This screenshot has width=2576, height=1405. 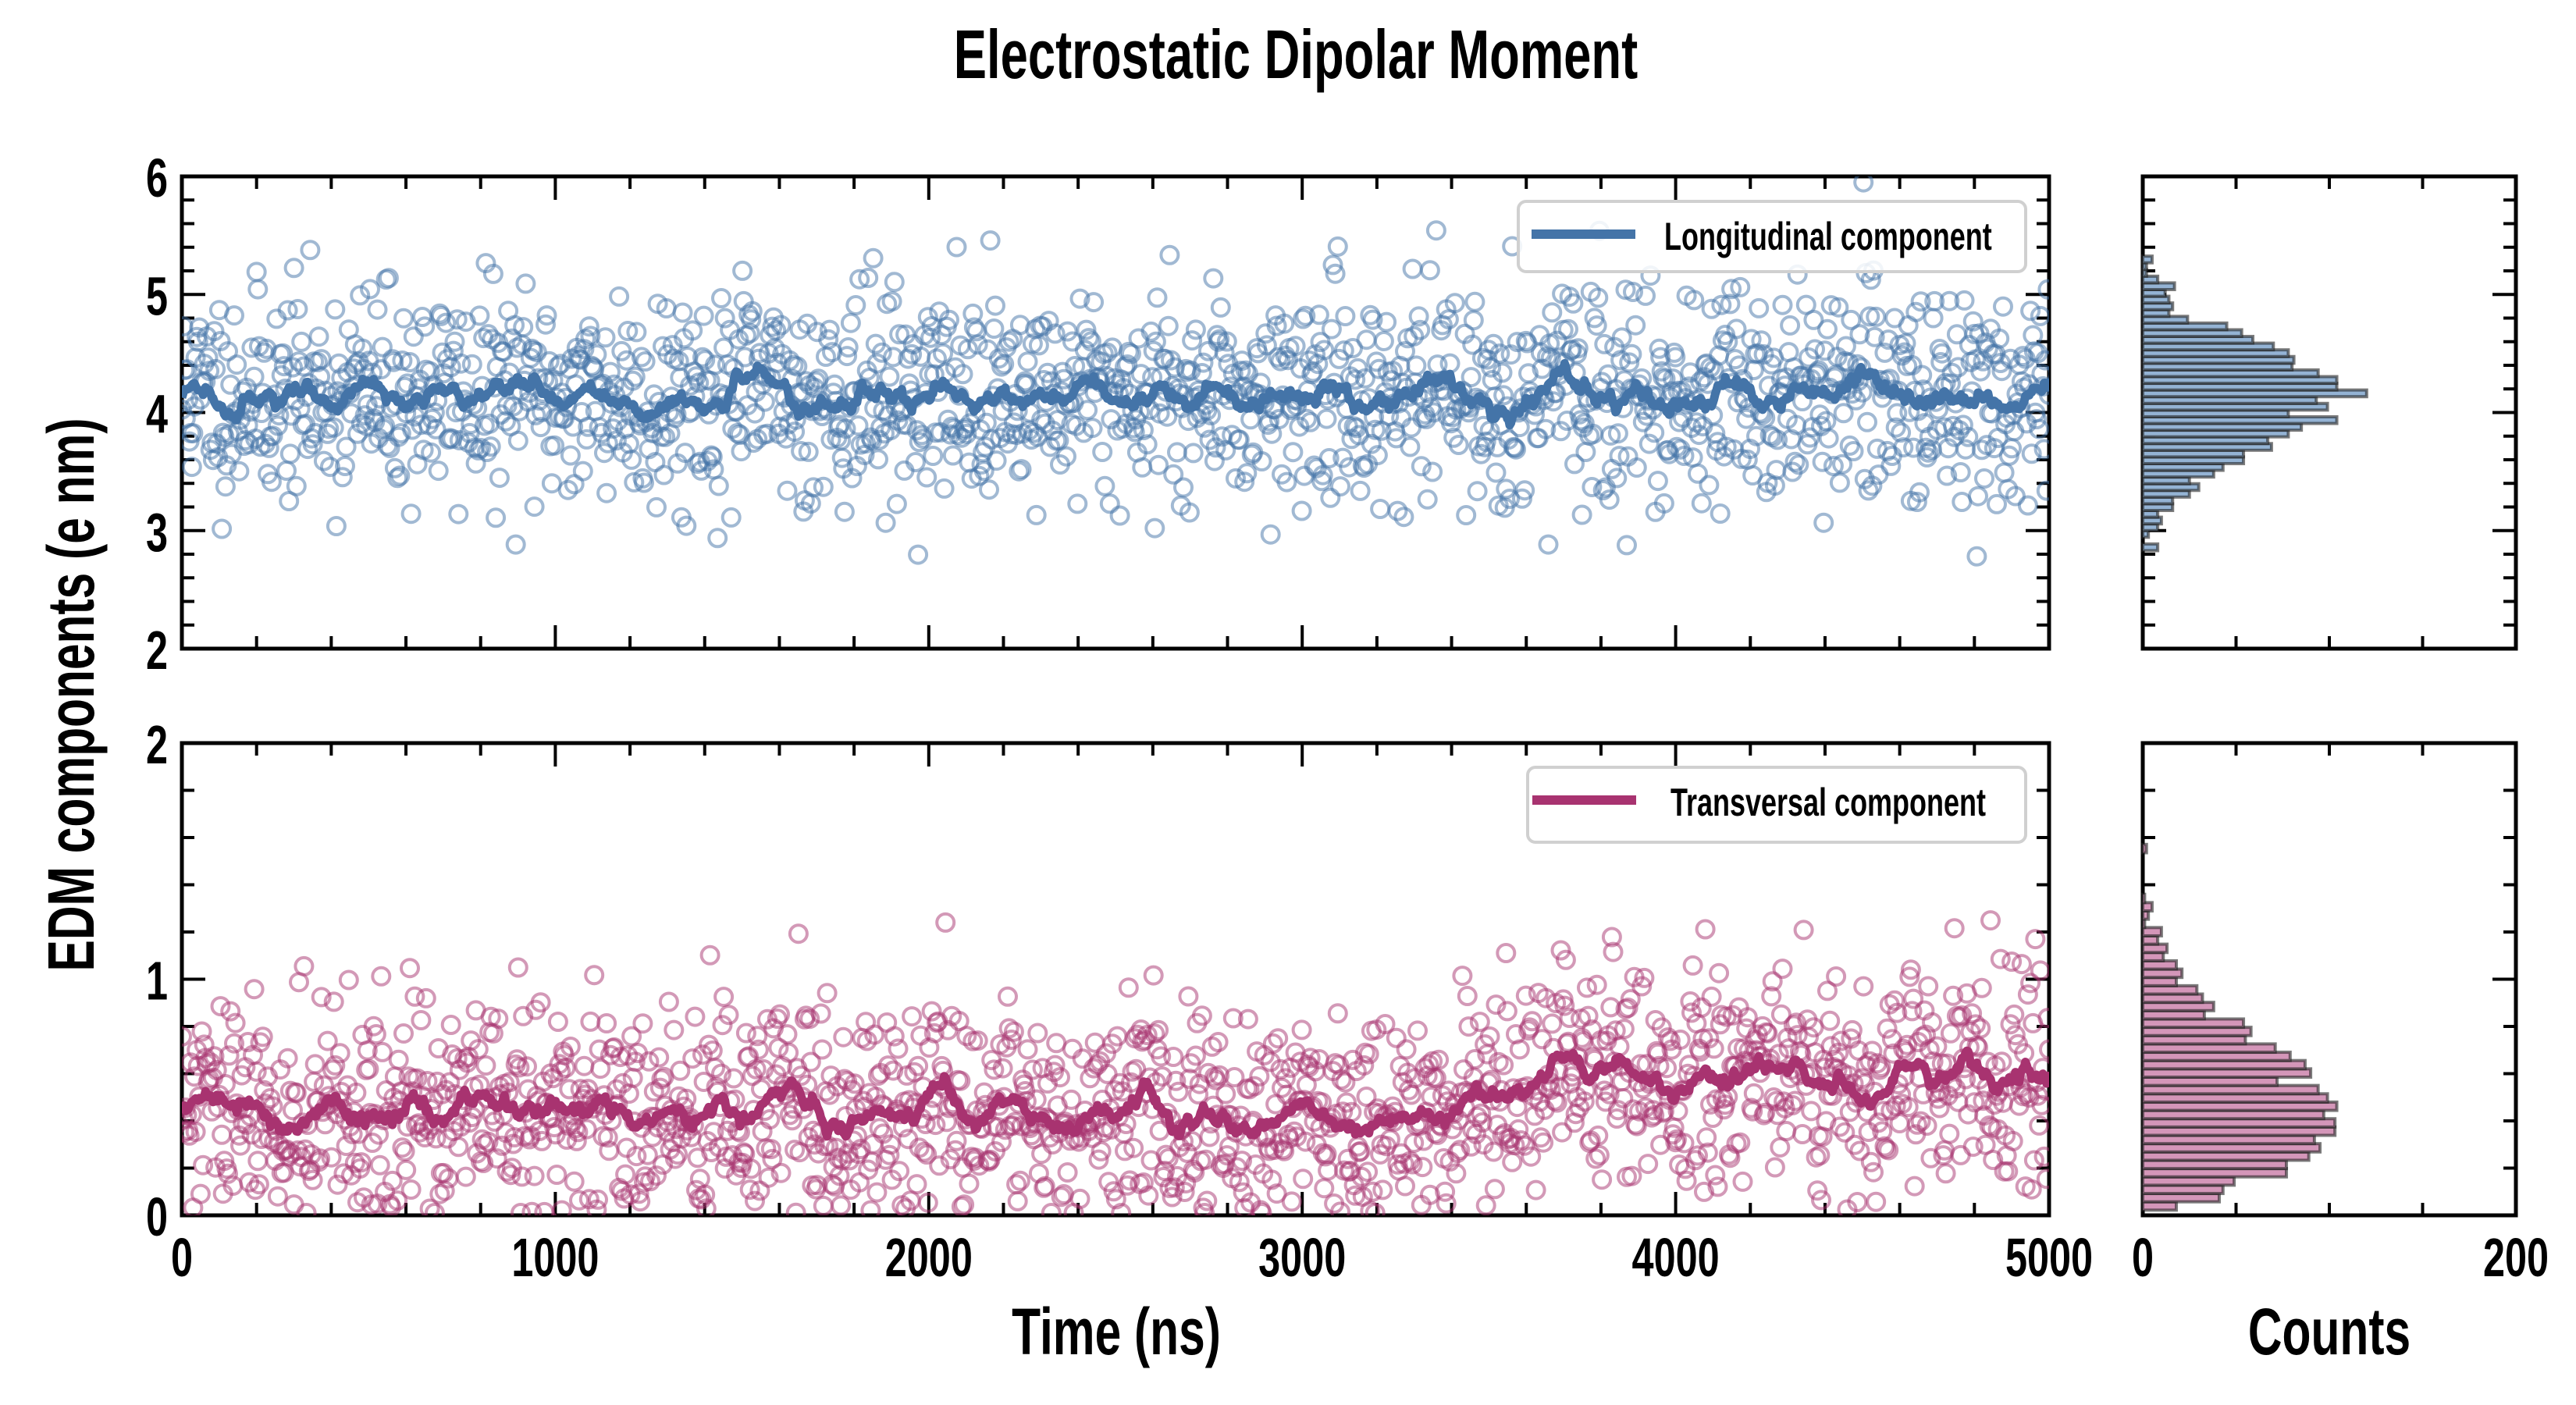 What do you see at coordinates (2144, 848) in the screenshot?
I see `histogram-bar` at bounding box center [2144, 848].